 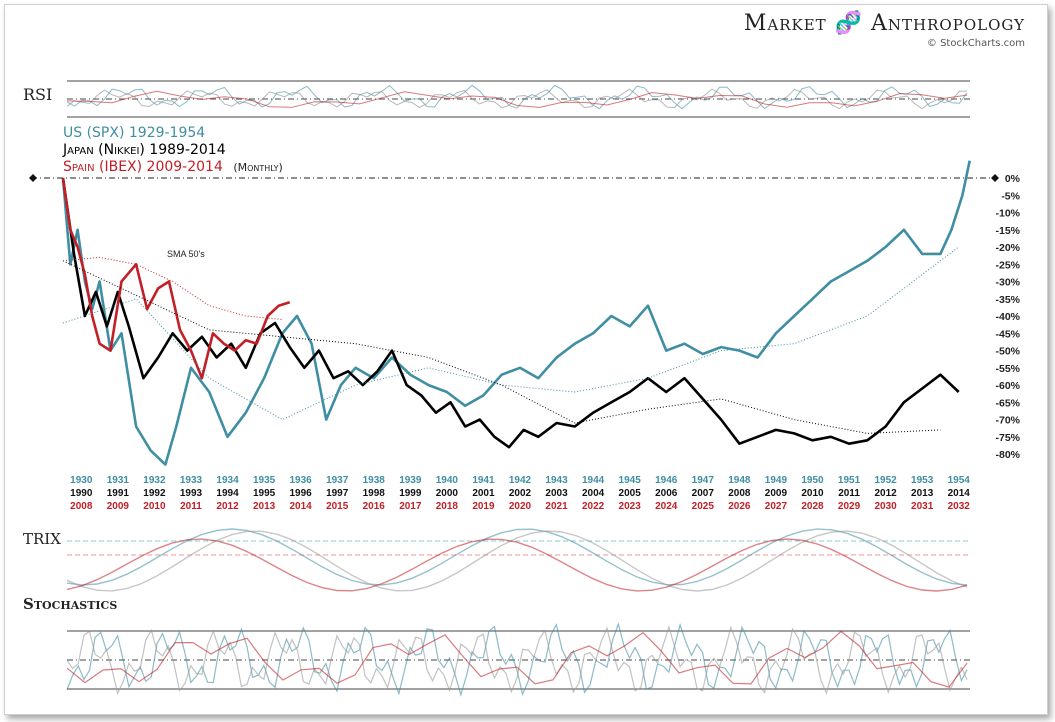 I want to click on x-tick-japan: 2009, so click(x=776, y=493).